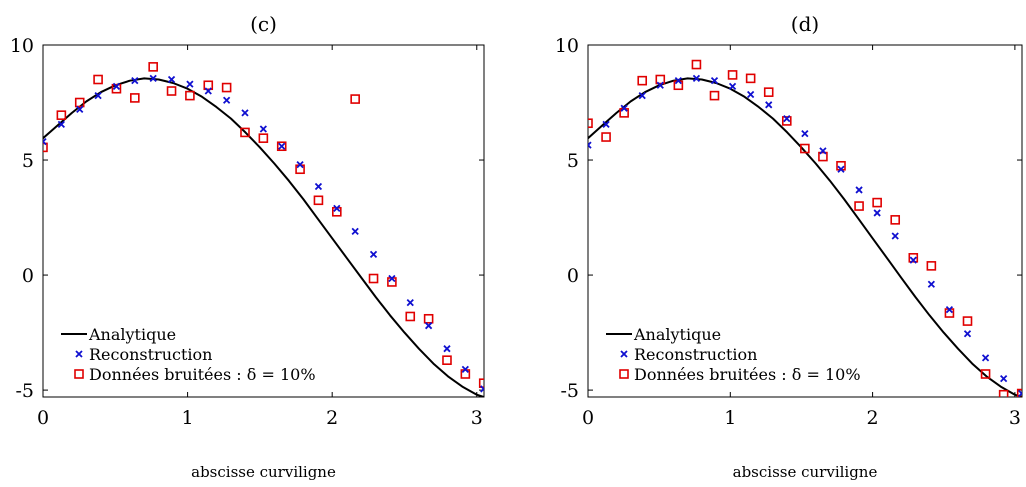 The width and height of the screenshot is (1026, 487). What do you see at coordinates (569, 391) in the screenshot?
I see `y-tick-label: -5` at bounding box center [569, 391].